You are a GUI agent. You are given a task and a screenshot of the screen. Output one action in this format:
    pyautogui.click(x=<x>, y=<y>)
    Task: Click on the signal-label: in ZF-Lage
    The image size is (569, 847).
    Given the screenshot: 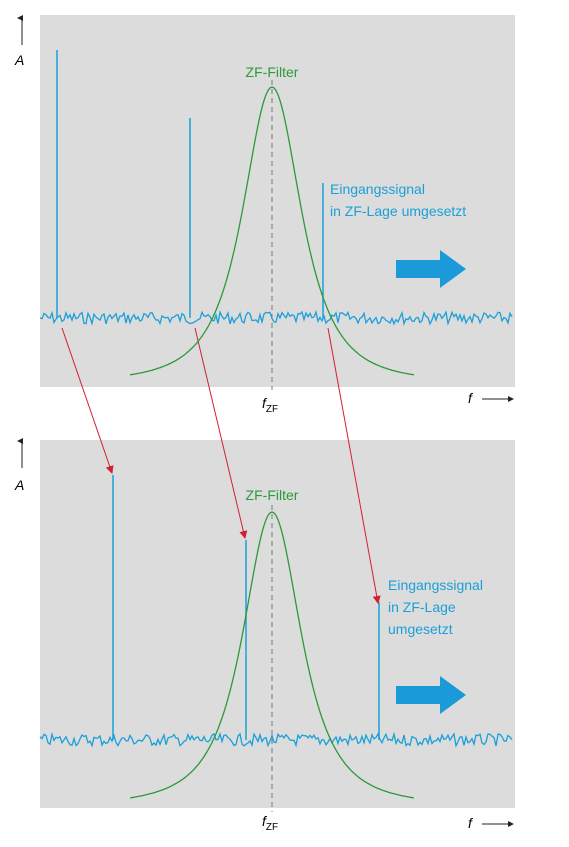 What is the action you would take?
    pyautogui.click(x=422, y=607)
    